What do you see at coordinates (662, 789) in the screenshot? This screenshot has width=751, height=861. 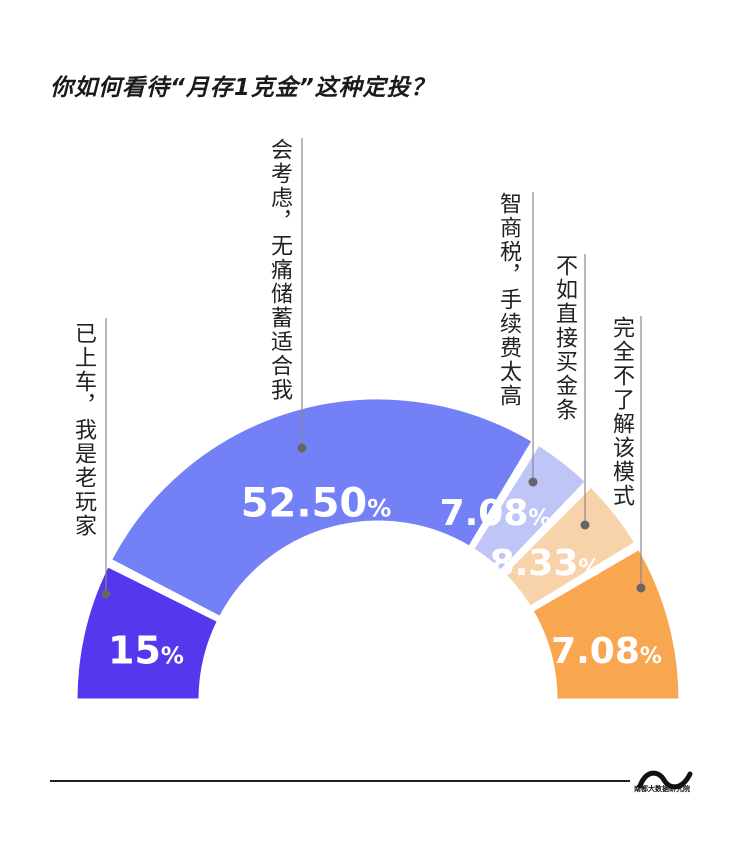 I see `logo-text: 南都大数据研究院` at bounding box center [662, 789].